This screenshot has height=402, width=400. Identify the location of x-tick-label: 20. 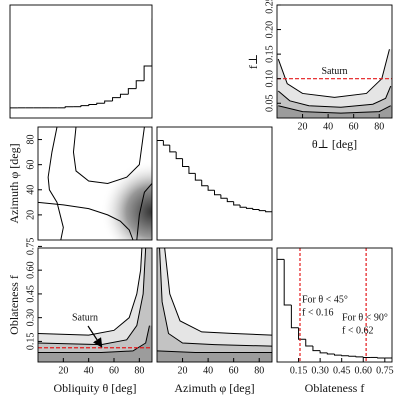
(303, 126).